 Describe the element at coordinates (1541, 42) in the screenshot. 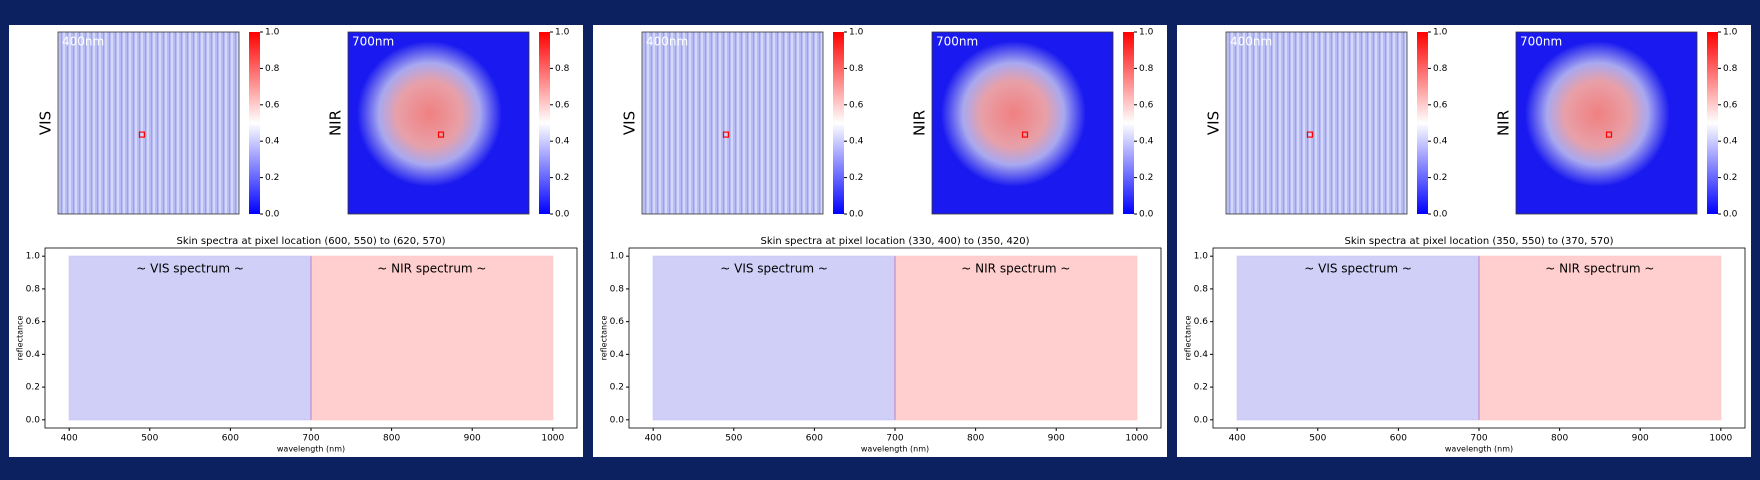

I see `image-annotation: 700nm` at that location.